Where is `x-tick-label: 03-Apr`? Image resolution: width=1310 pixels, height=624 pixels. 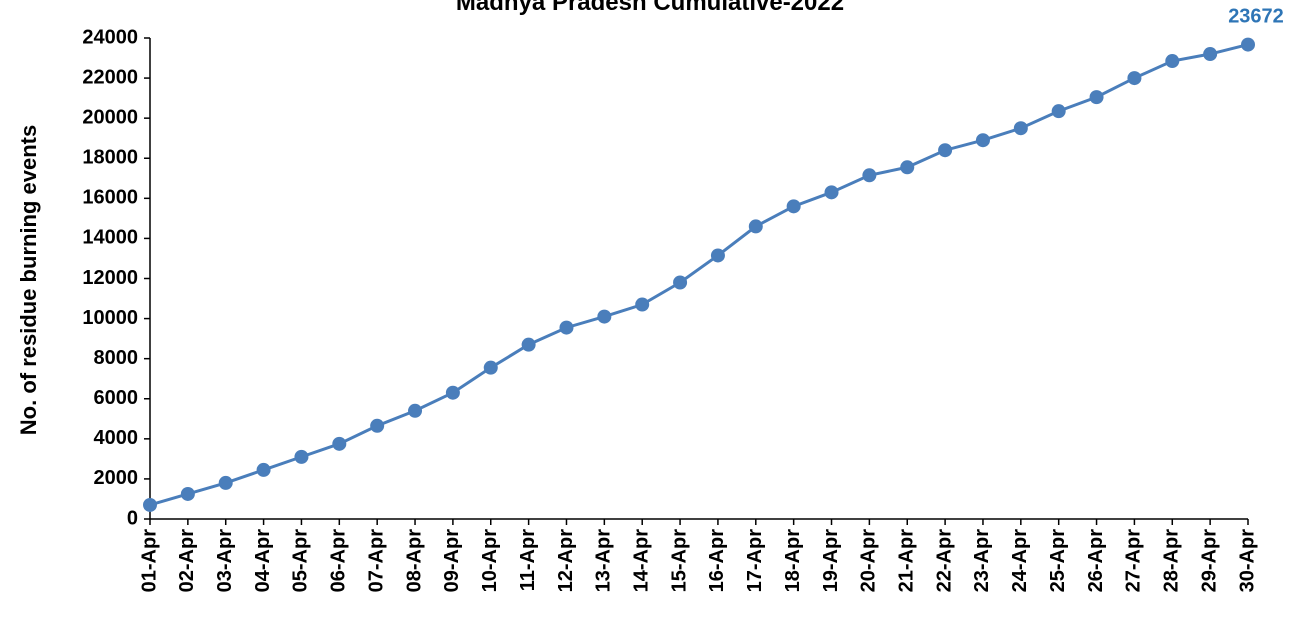 x-tick-label: 03-Apr is located at coordinates (225, 561).